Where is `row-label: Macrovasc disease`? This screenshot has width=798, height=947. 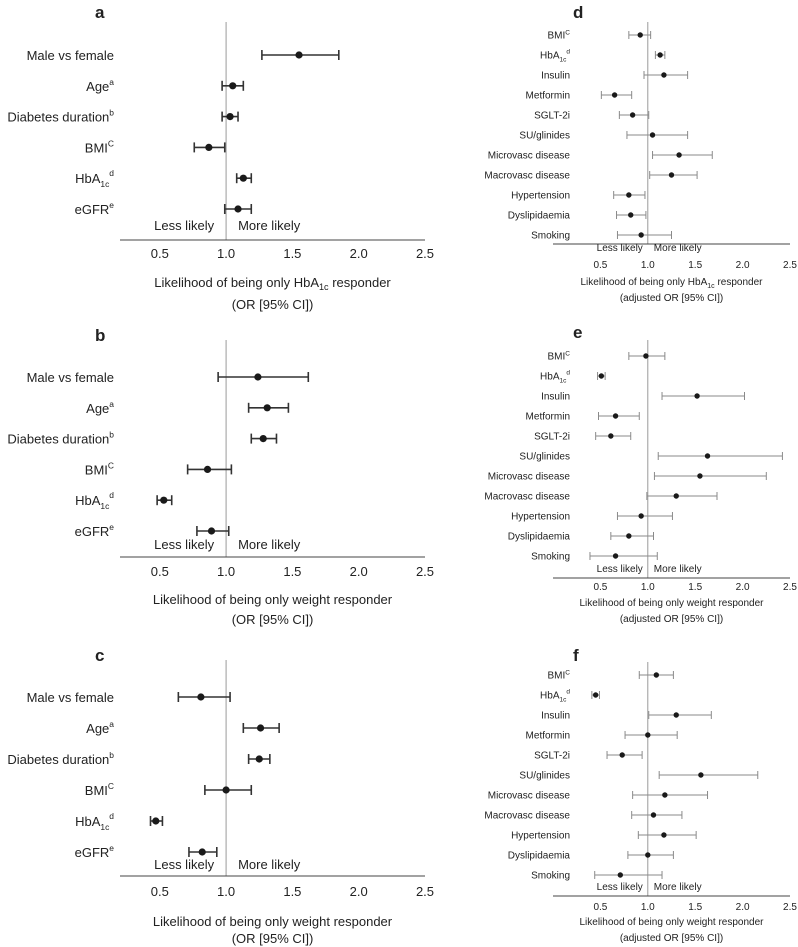
row-label: Macrovasc disease is located at coordinates (527, 176).